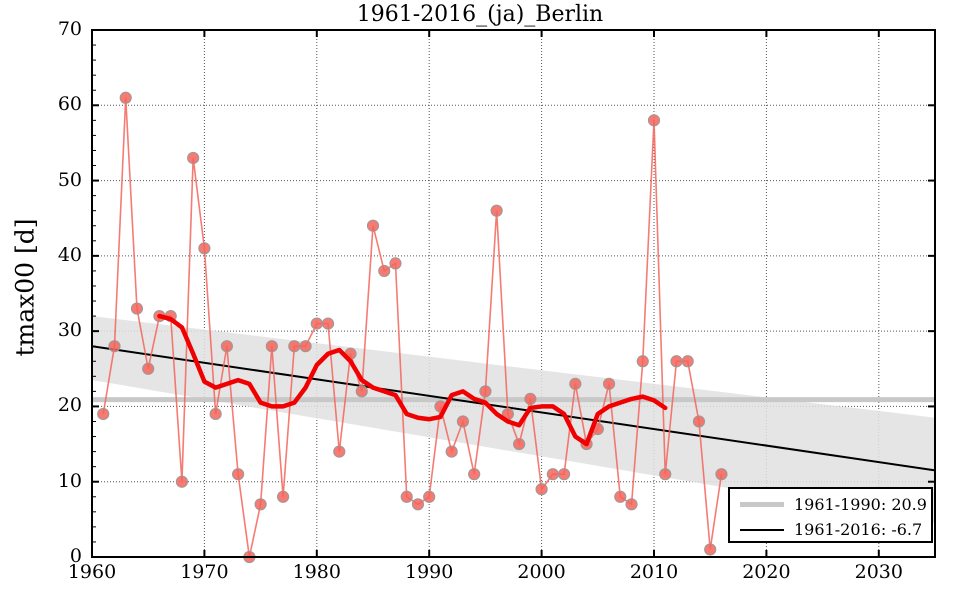  What do you see at coordinates (412, 380) in the screenshot?
I see `smoothed-trend-curve` at bounding box center [412, 380].